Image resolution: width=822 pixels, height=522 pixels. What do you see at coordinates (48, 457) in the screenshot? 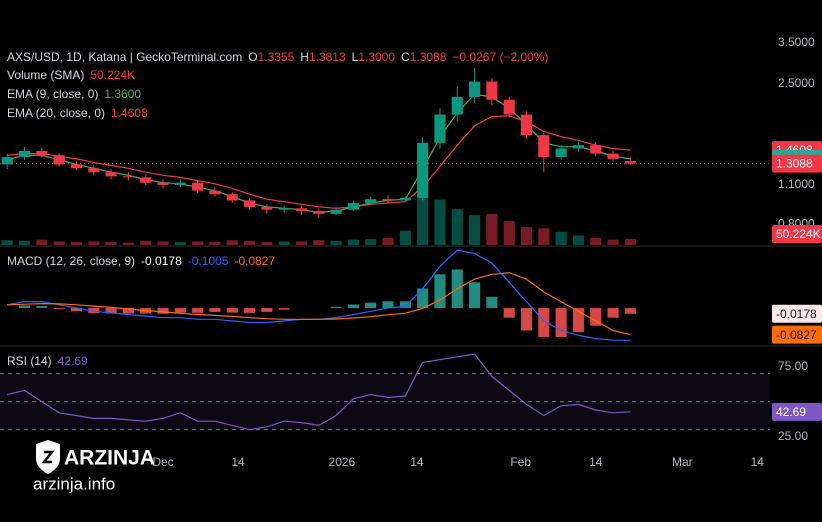
I see `watermark-logo-mark` at bounding box center [48, 457].